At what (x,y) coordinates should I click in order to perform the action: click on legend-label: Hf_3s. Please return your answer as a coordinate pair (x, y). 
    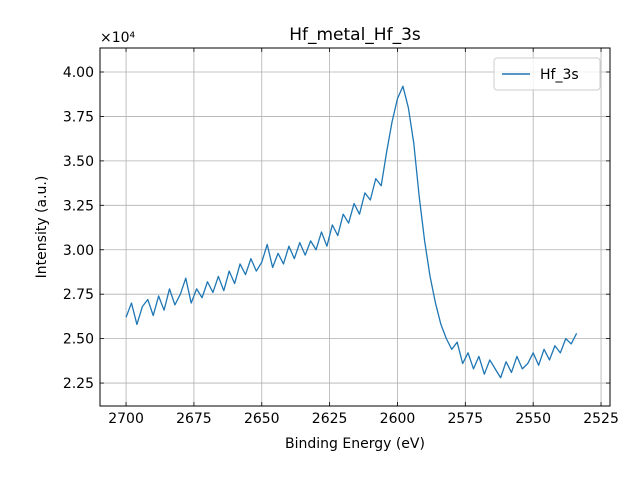
    Looking at the image, I should click on (559, 75).